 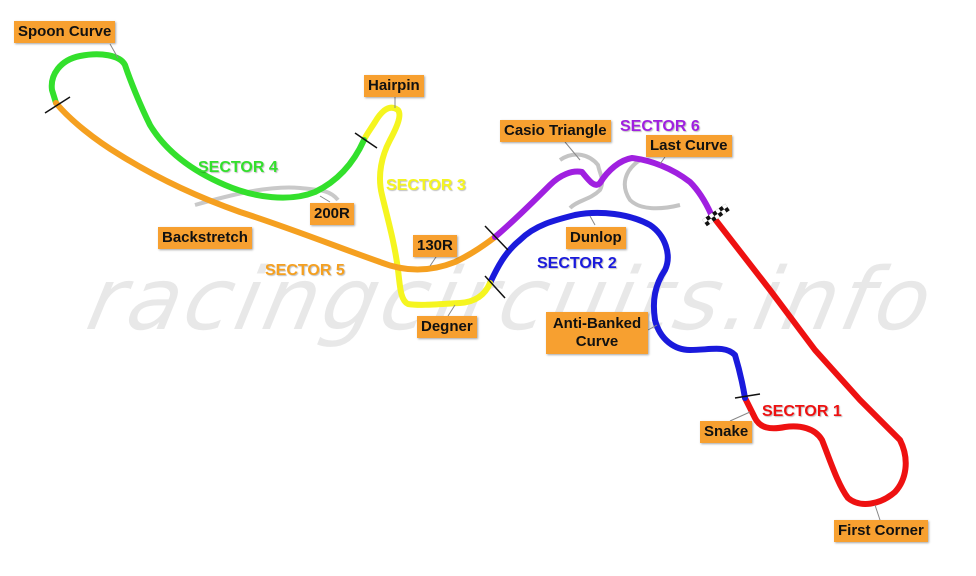 What do you see at coordinates (581, 181) in the screenshot?
I see `old-layout-casio` at bounding box center [581, 181].